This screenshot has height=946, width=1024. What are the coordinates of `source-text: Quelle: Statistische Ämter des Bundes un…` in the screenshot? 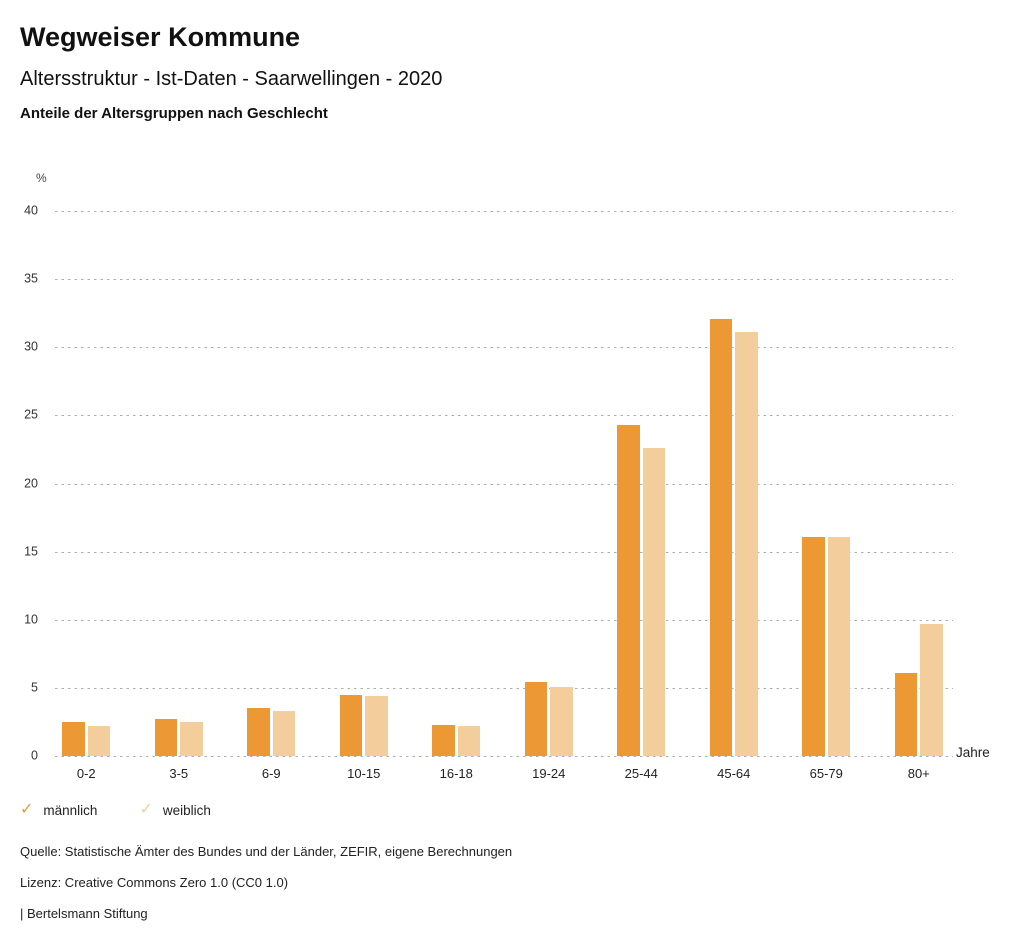 It's located at (266, 851).